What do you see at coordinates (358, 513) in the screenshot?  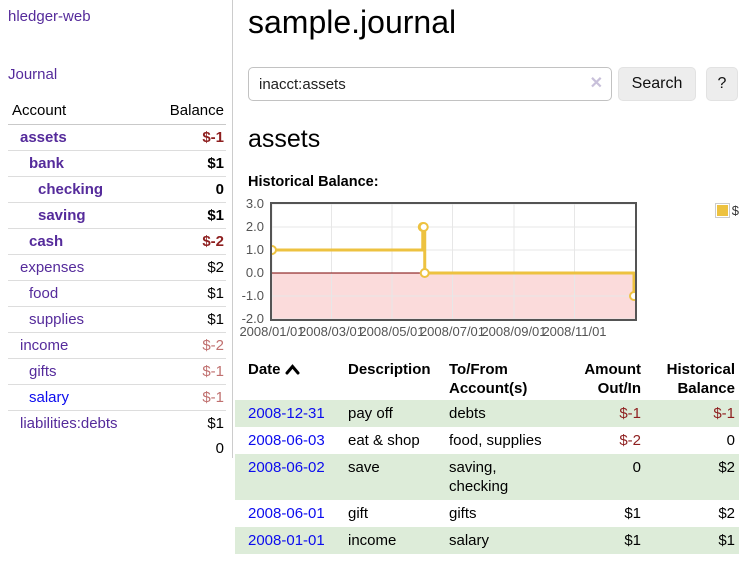 I see `register-description-cell: gift` at bounding box center [358, 513].